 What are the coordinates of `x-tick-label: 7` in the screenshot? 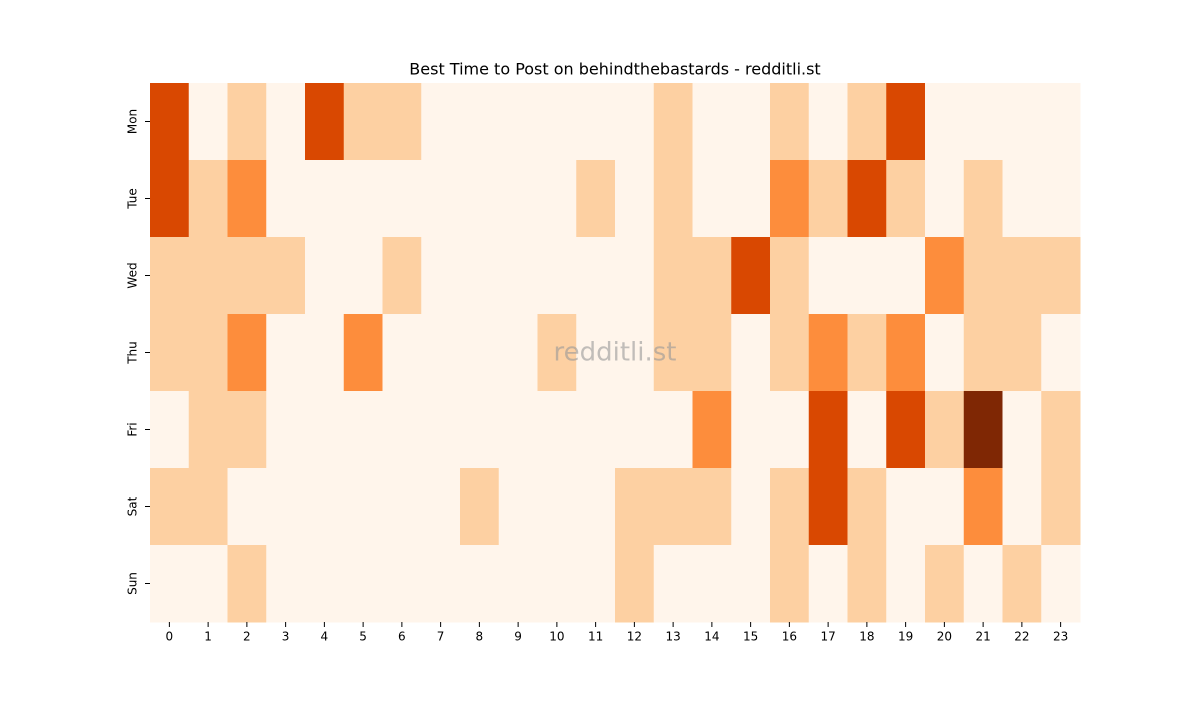 It's located at (441, 637).